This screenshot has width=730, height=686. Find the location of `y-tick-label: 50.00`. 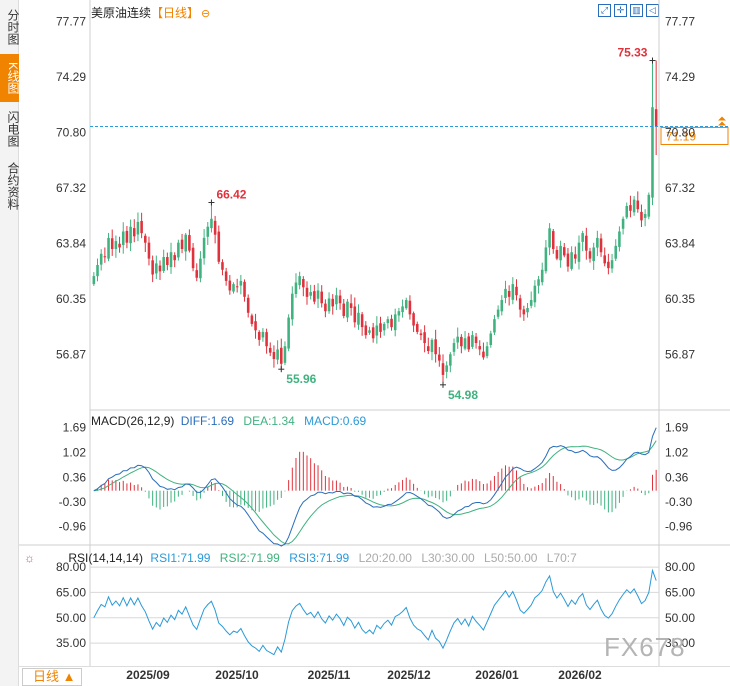

y-tick-label: 50.00 is located at coordinates (71, 618).